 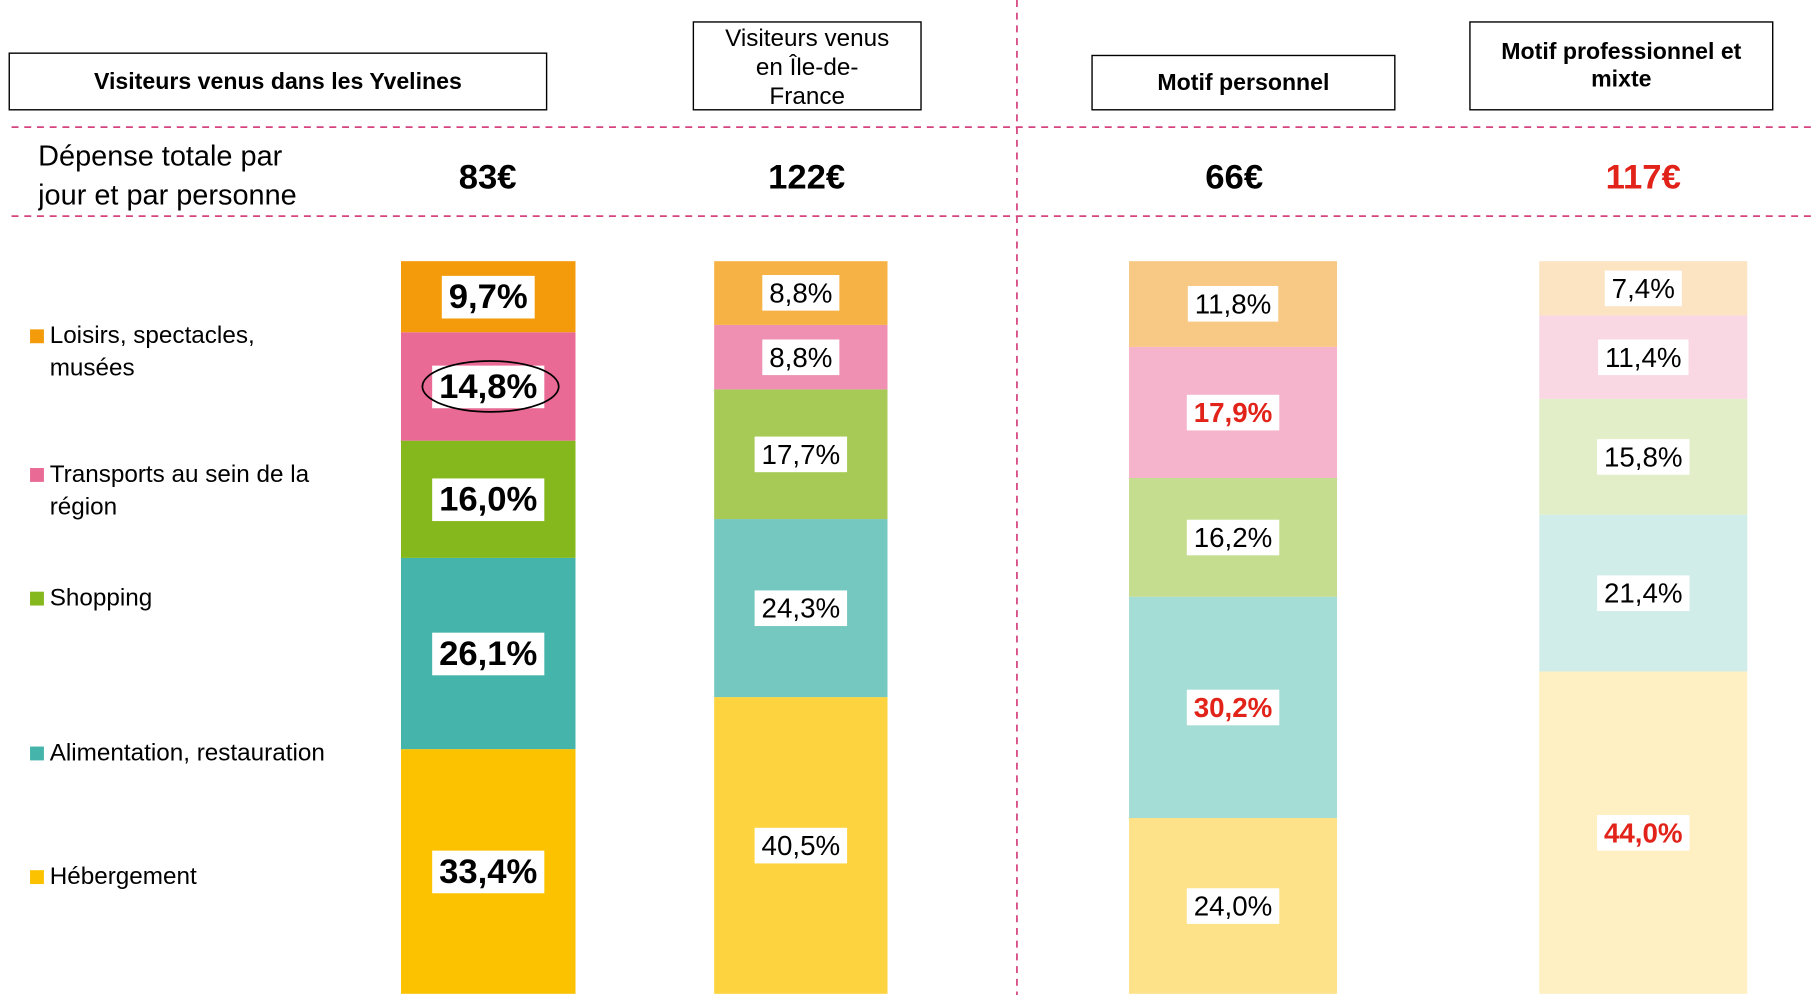 I want to click on value-label: 24,0%, so click(x=1233, y=906).